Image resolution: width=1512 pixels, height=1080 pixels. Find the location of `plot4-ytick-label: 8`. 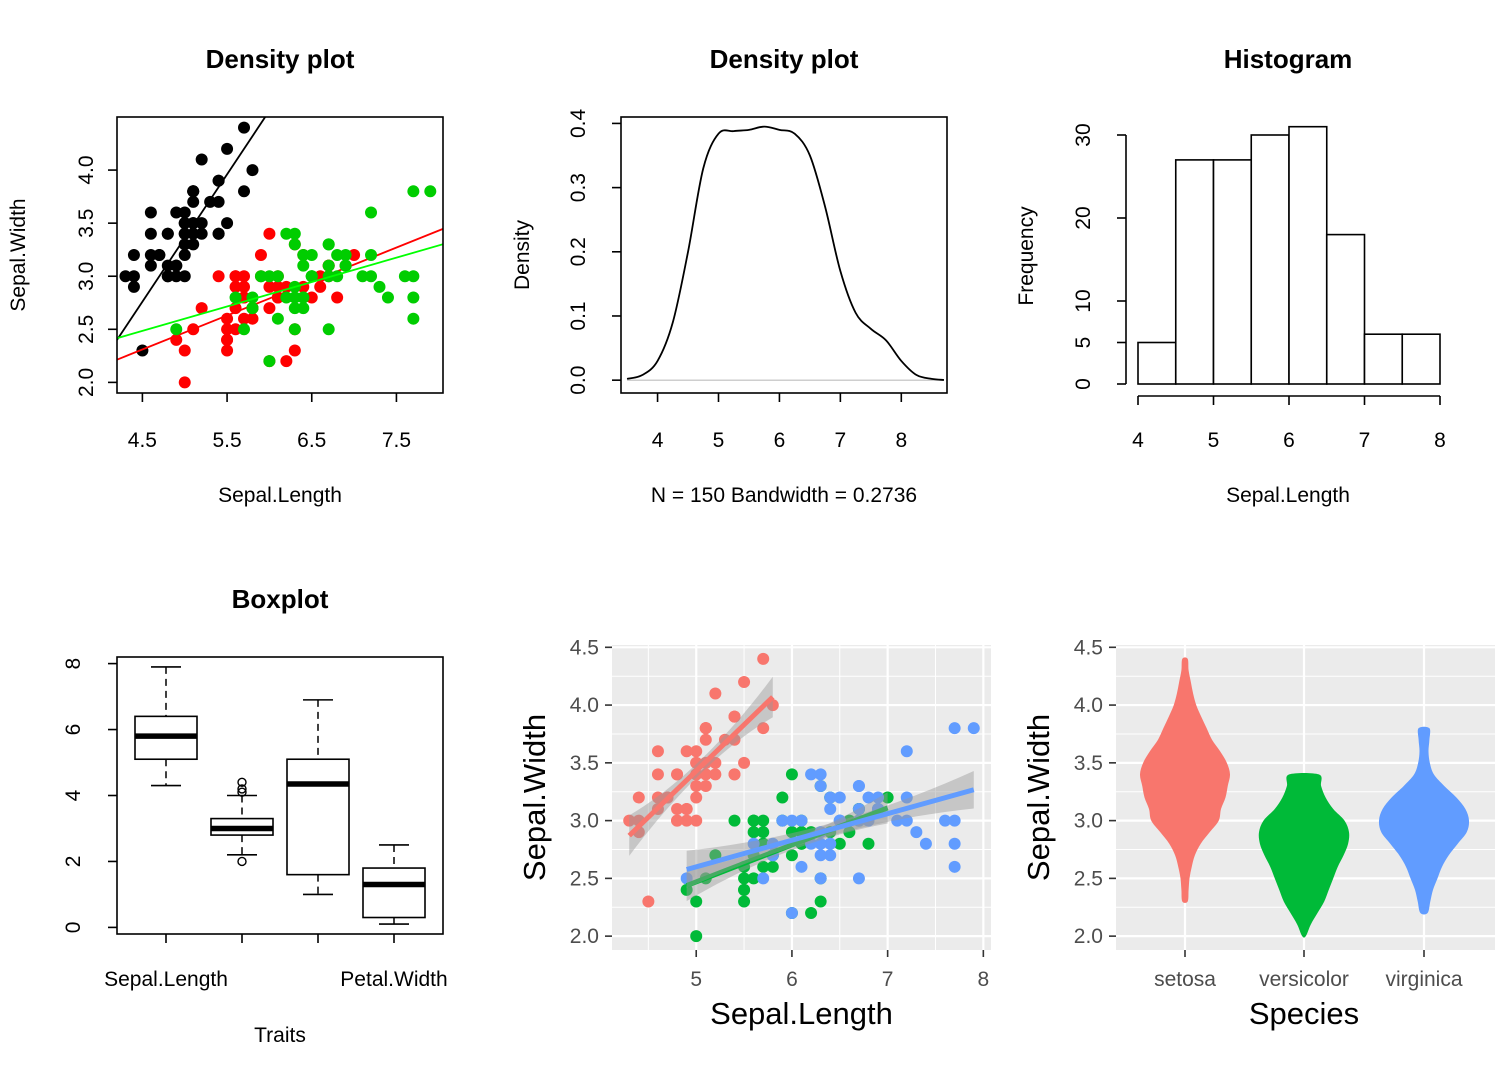

plot4-ytick-label: 8 is located at coordinates (73, 664).